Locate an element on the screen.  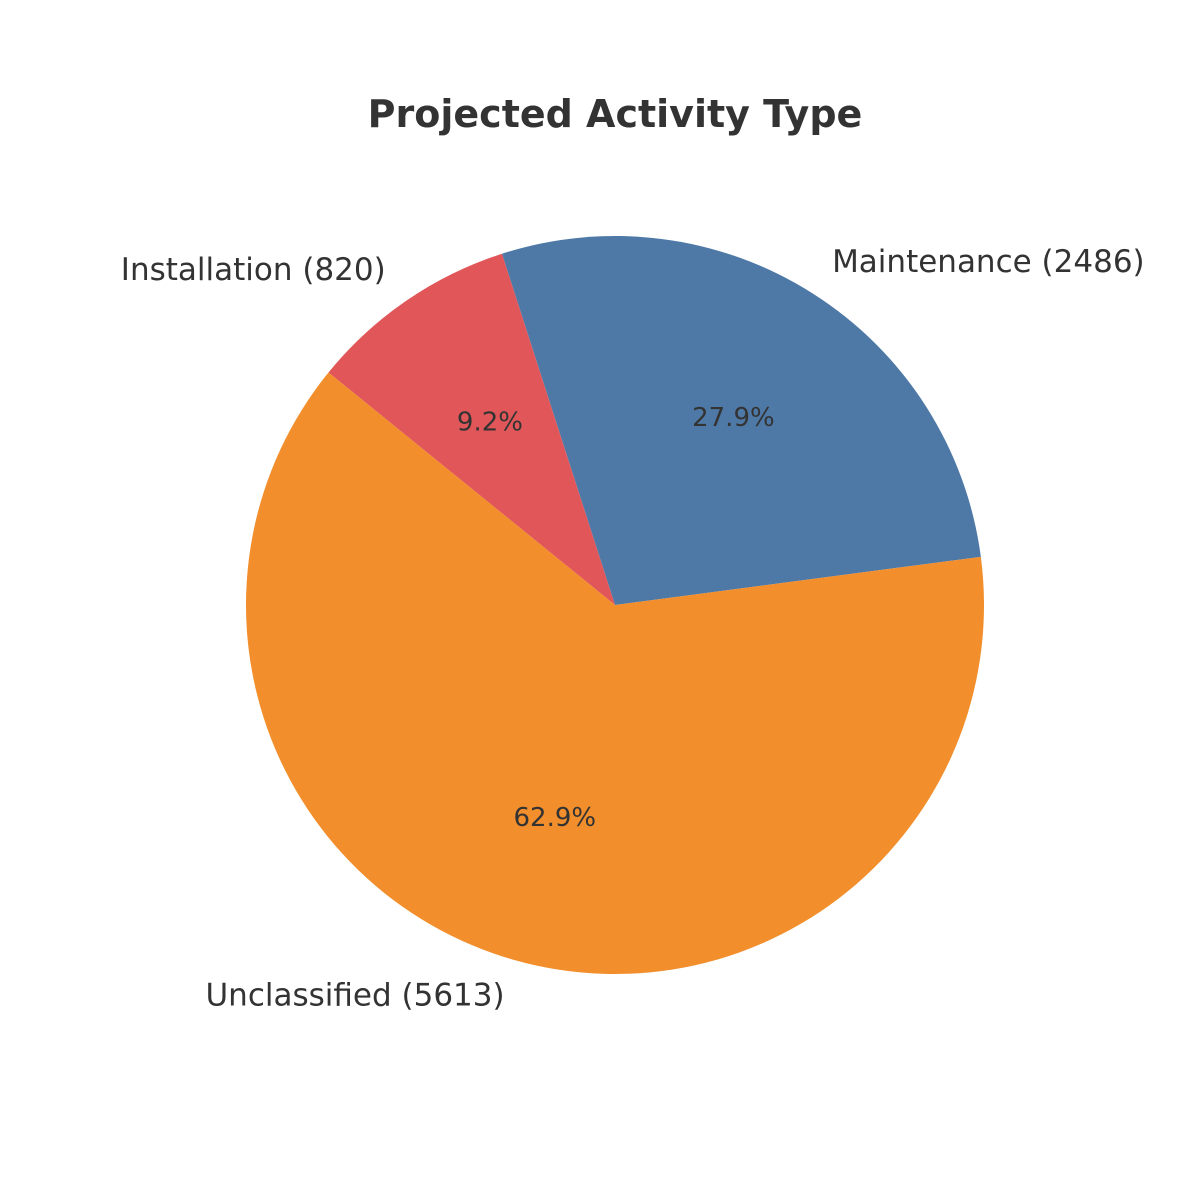
percent-label-maintenance: 27.9% is located at coordinates (733, 418).